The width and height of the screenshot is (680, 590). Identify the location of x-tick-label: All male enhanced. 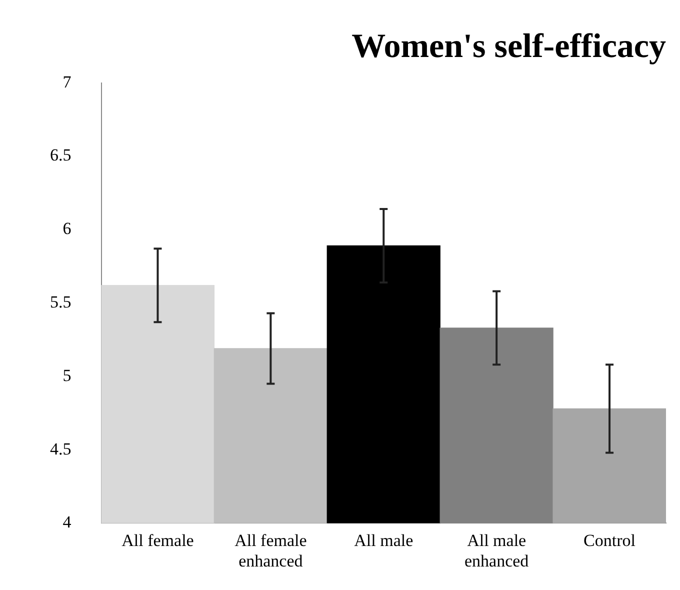
(497, 550).